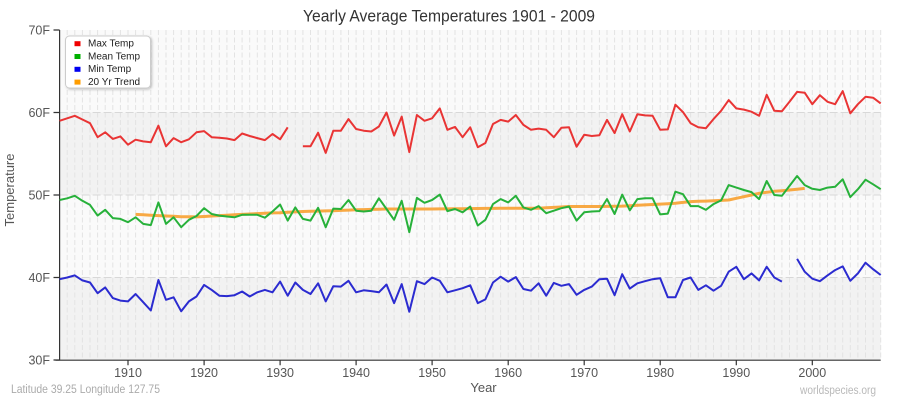 The height and width of the screenshot is (405, 900). What do you see at coordinates (39, 196) in the screenshot?
I see `svg-text: 50F` at bounding box center [39, 196].